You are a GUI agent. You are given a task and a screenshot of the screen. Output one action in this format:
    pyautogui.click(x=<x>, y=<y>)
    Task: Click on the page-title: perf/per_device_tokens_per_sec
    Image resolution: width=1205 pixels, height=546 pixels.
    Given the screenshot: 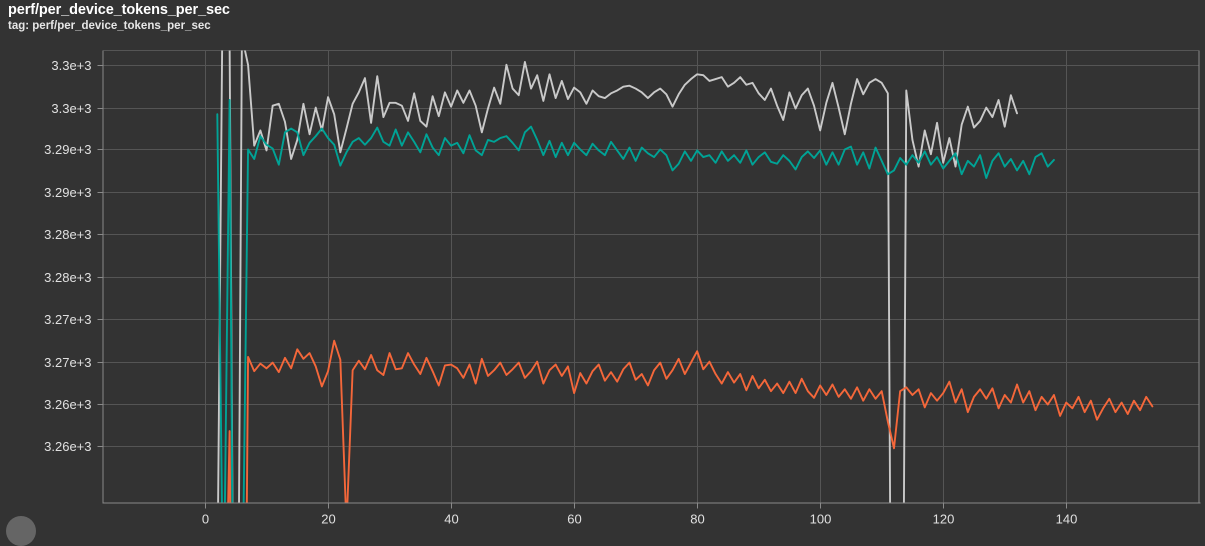 What is the action you would take?
    pyautogui.click(x=119, y=10)
    